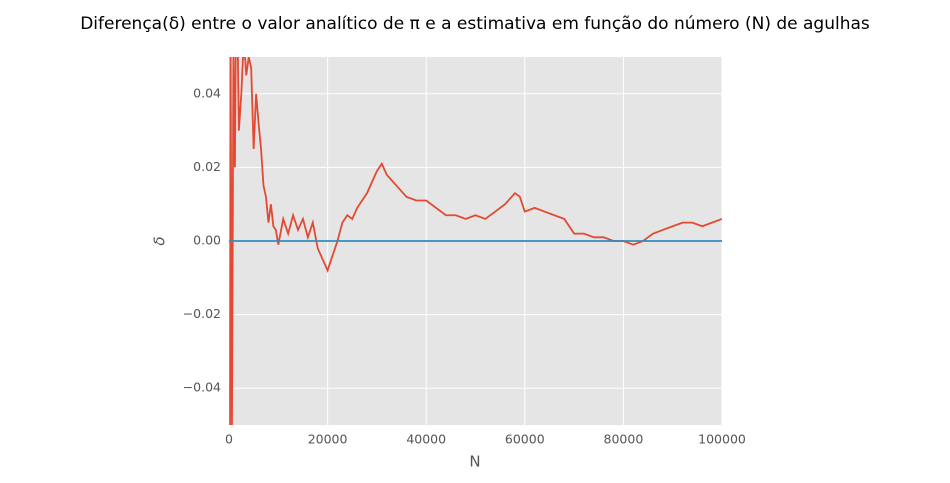  What do you see at coordinates (202, 387) in the screenshot?
I see `y-tick-label: −0.04` at bounding box center [202, 387].